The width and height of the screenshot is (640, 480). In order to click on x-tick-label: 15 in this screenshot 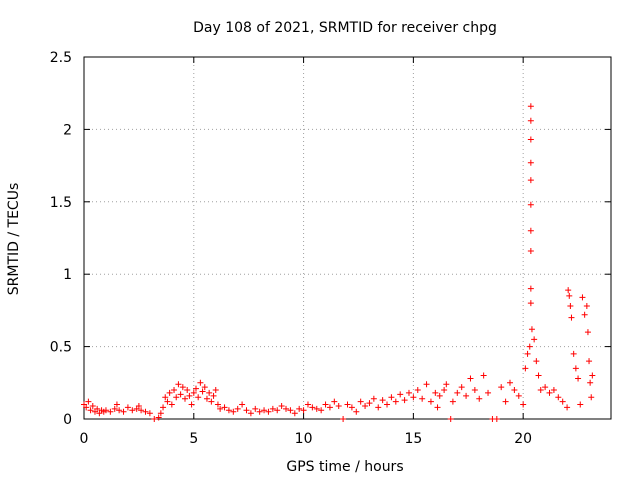, I will do `click(413, 439)`.